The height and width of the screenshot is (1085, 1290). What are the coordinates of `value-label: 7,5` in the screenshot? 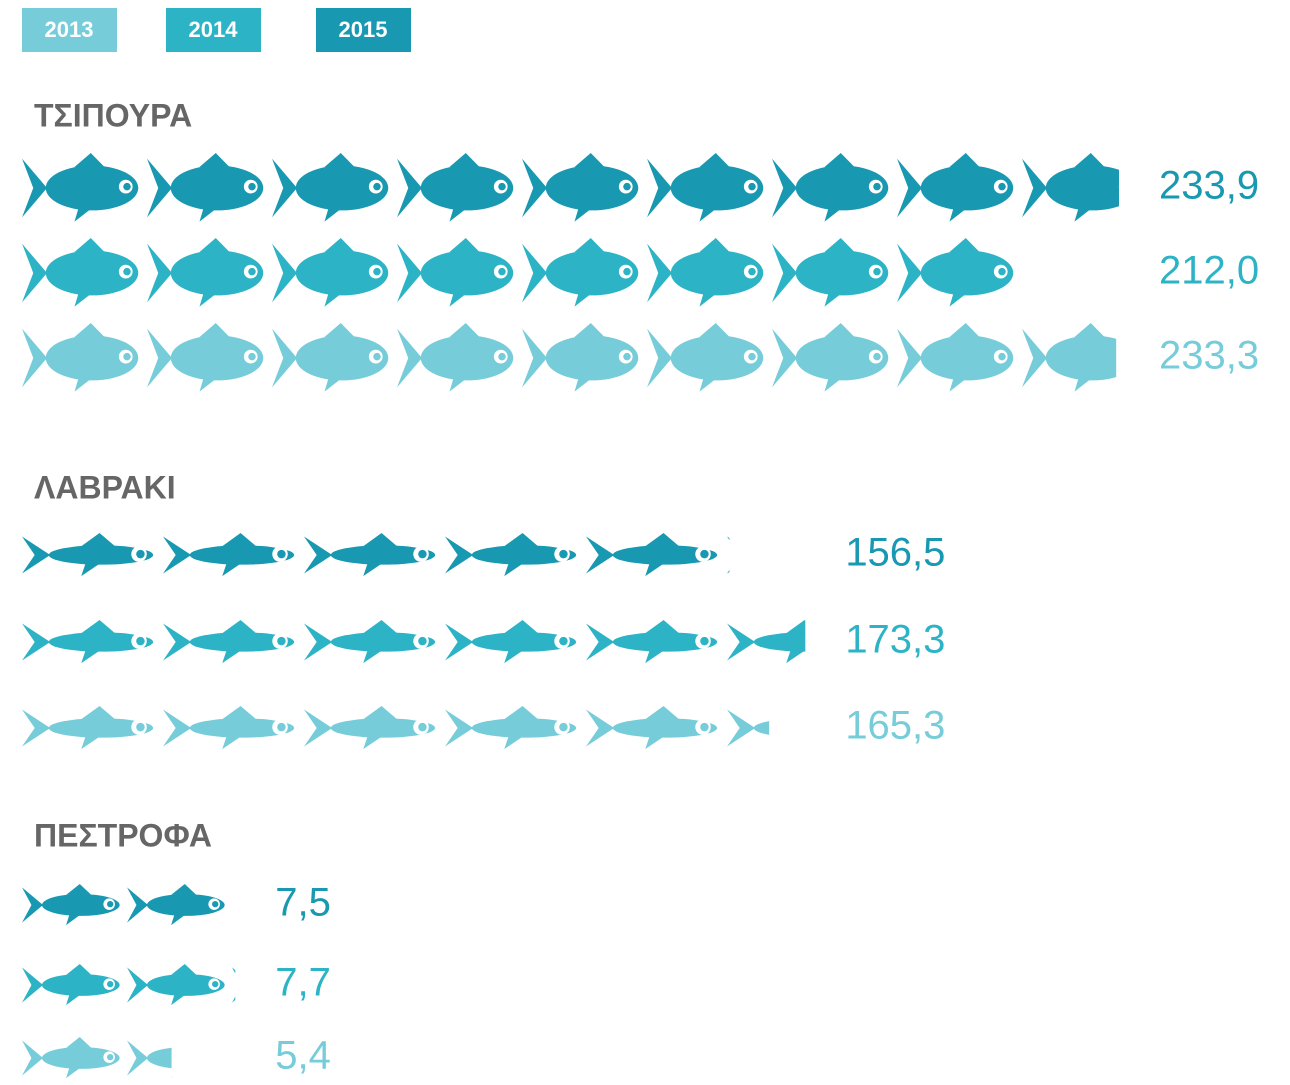 It's located at (303, 903).